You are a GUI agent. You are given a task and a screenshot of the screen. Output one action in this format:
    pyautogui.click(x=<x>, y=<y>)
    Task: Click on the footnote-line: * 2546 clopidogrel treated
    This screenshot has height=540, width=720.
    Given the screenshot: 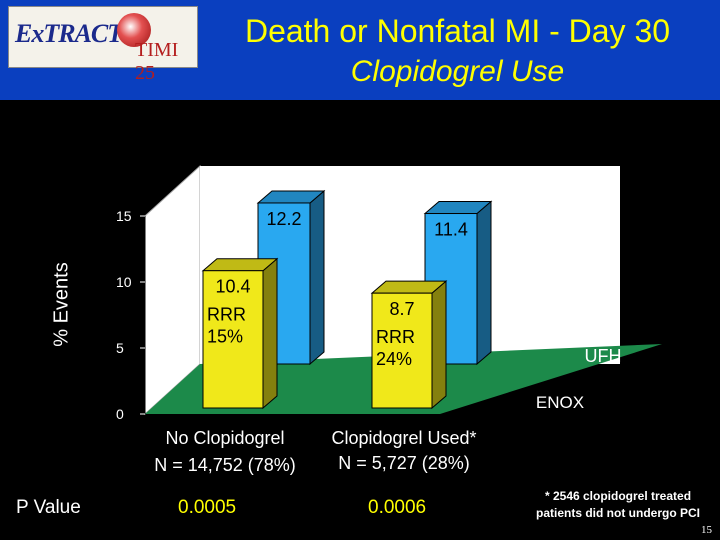 What is the action you would take?
    pyautogui.click(x=618, y=496)
    